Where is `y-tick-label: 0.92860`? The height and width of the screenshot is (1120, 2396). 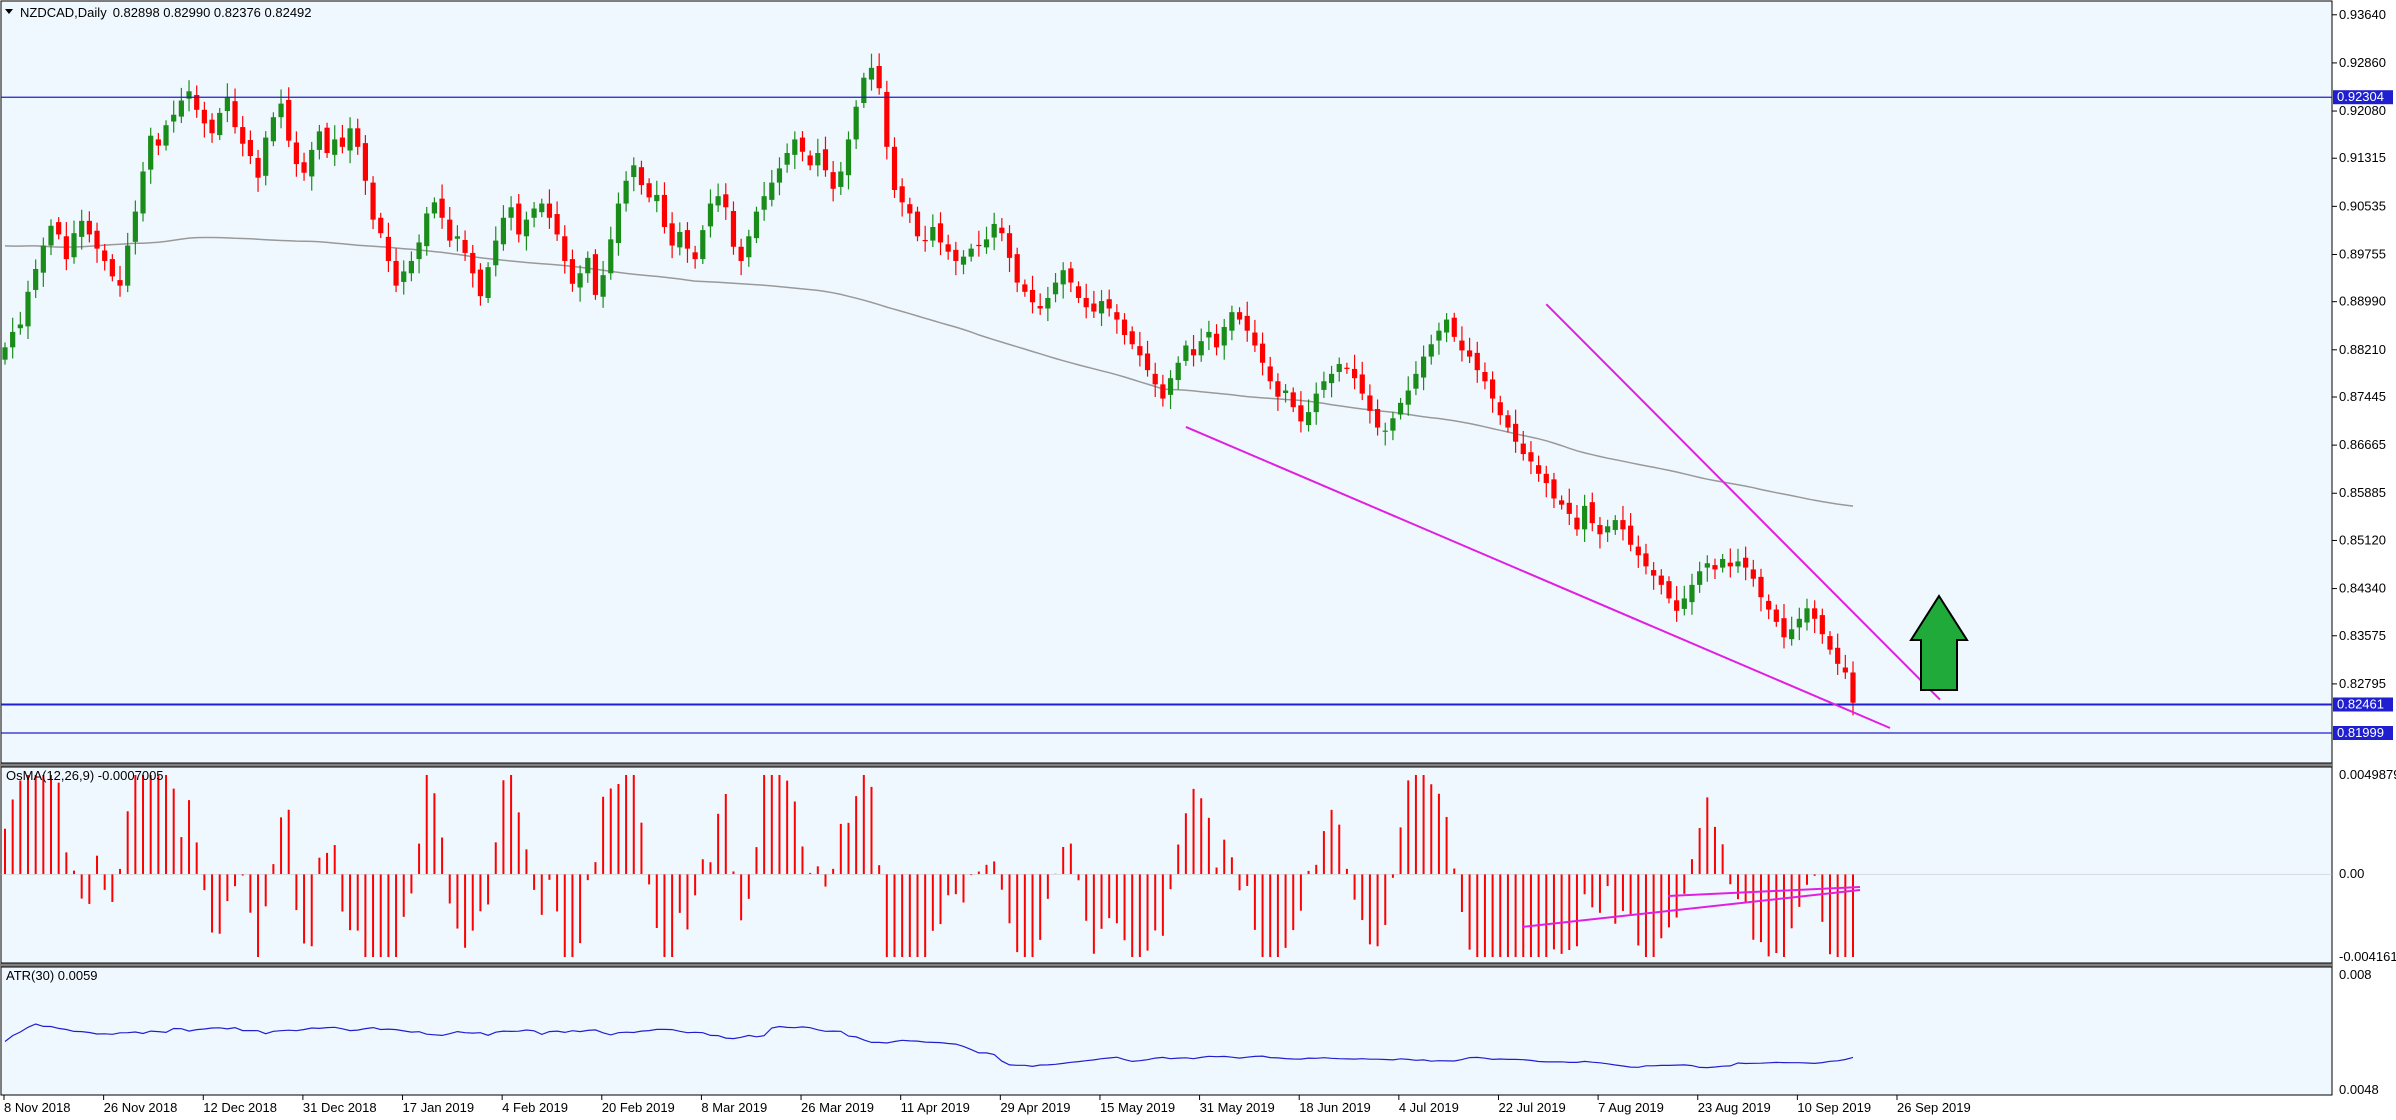 y-tick-label: 0.92860 is located at coordinates (2362, 62).